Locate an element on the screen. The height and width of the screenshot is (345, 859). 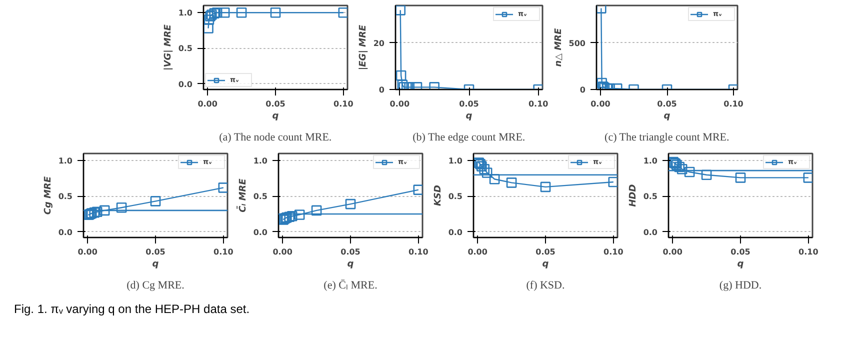
y-tick-label: 500 is located at coordinates (577, 43).